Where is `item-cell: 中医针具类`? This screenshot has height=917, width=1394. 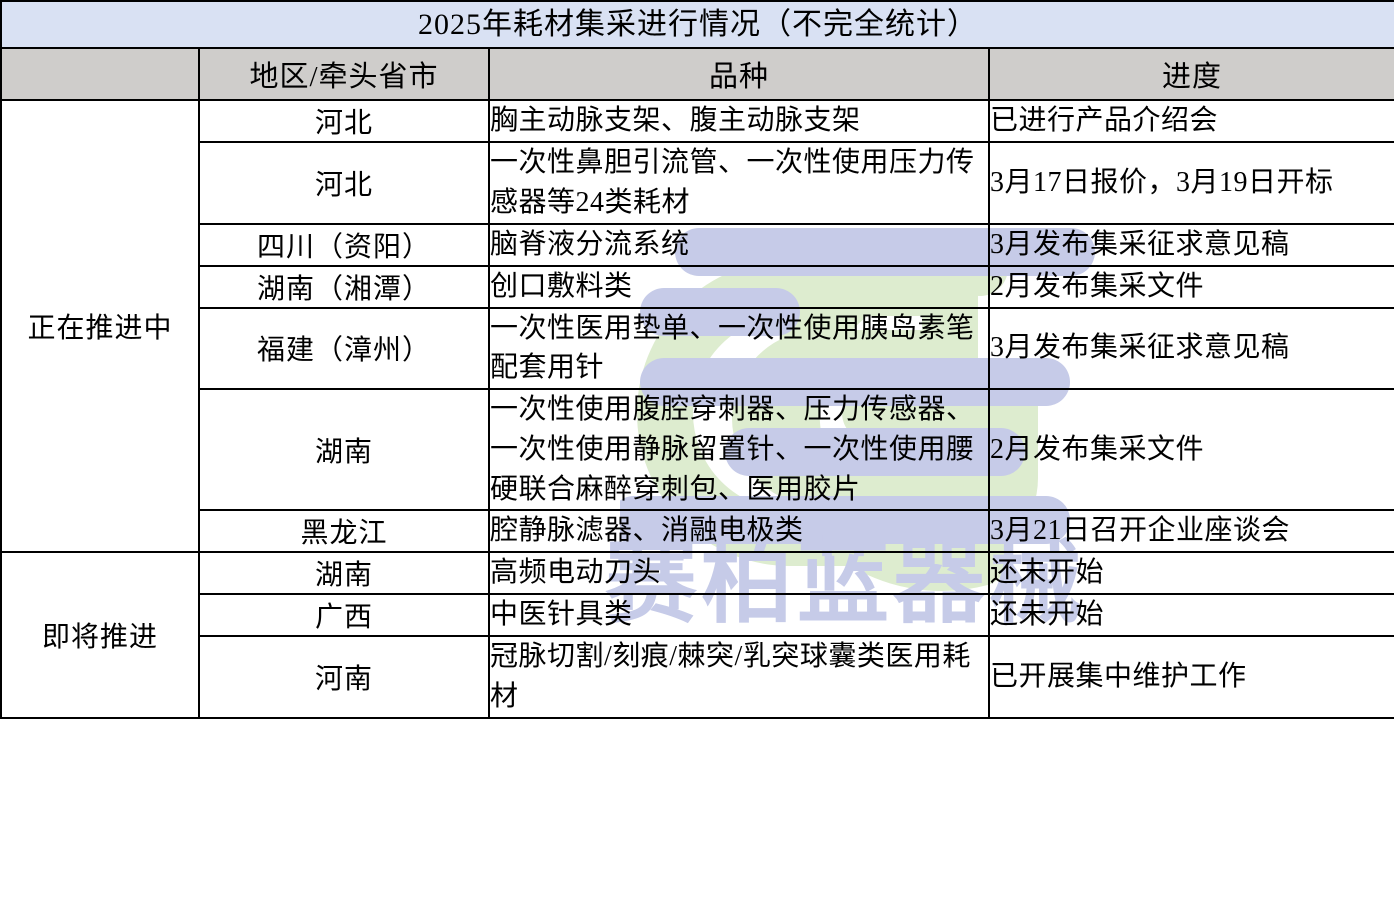
item-cell: 中医针具类 is located at coordinates (739, 615).